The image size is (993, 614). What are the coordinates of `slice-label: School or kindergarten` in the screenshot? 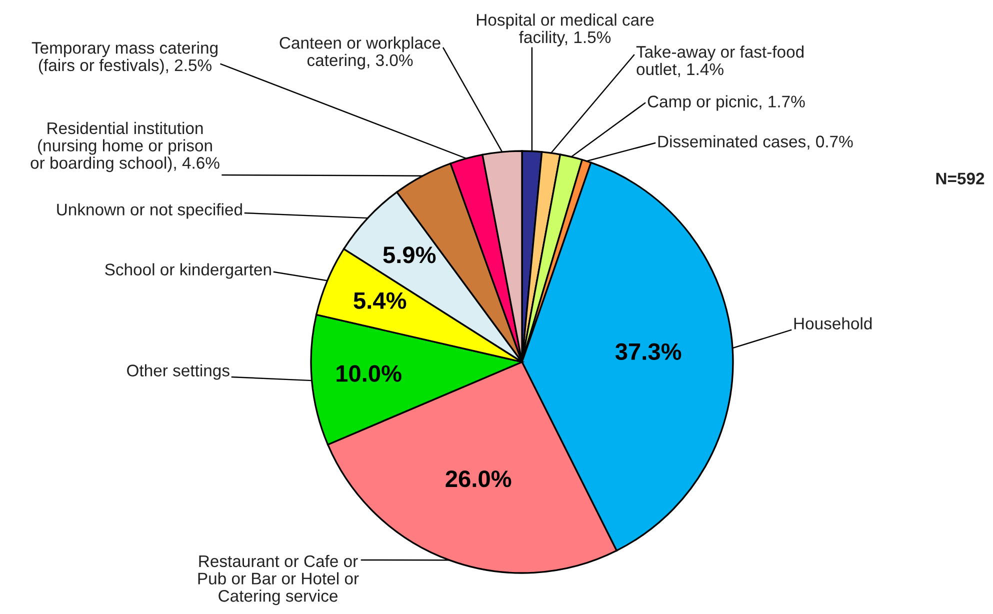 It's located at (188, 271).